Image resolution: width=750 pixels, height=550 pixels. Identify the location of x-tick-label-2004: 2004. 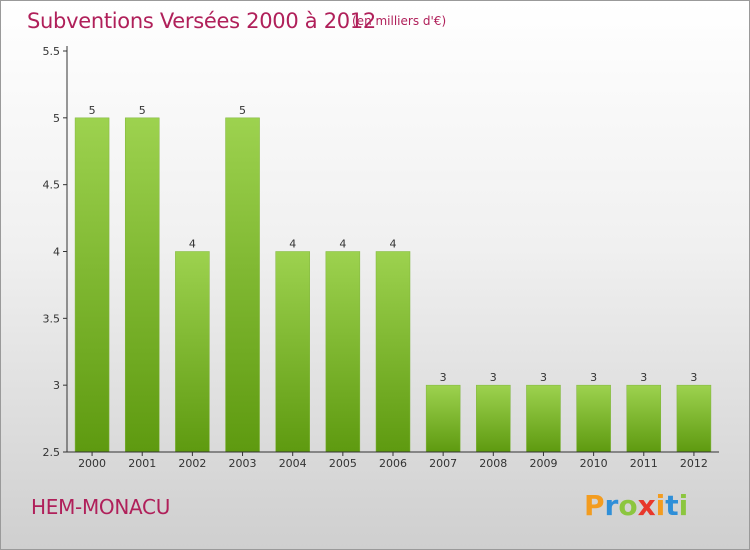
(293, 463).